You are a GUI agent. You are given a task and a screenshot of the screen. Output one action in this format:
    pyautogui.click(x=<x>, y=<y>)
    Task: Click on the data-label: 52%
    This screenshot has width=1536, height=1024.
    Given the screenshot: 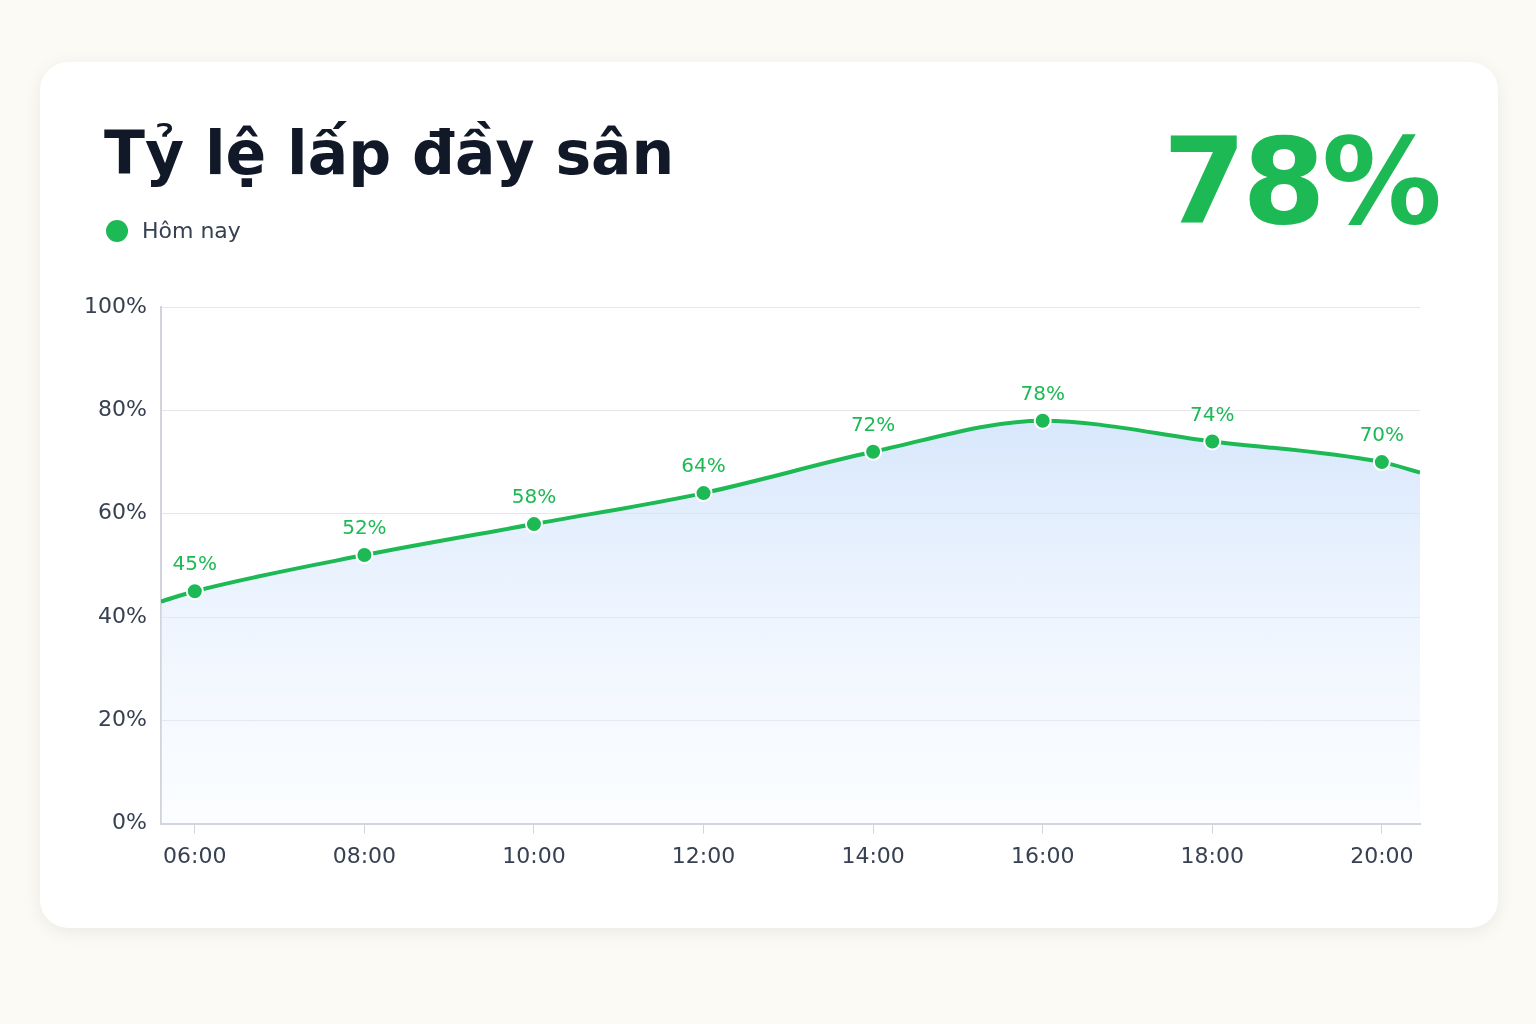 What is the action you would take?
    pyautogui.click(x=364, y=527)
    